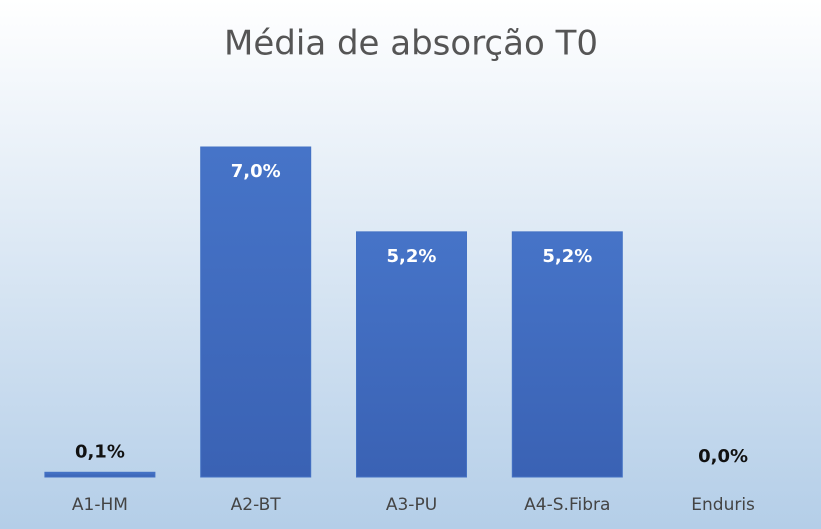 This screenshot has width=821, height=529. What do you see at coordinates (723, 456) in the screenshot?
I see `data-label: 0,0%` at bounding box center [723, 456].